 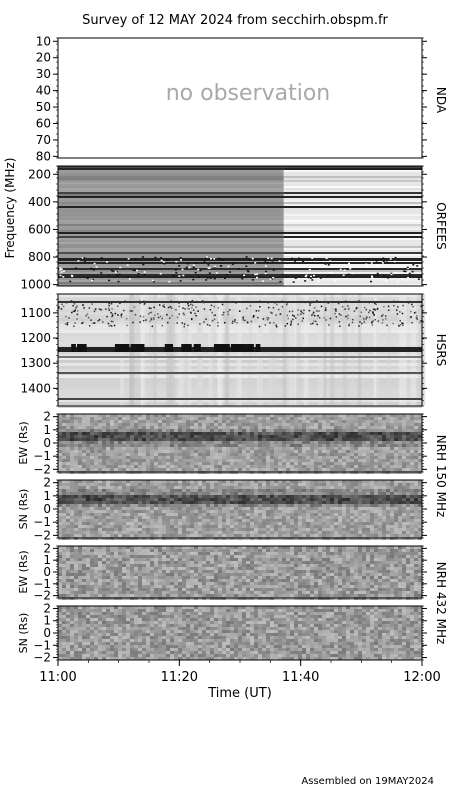 What do you see at coordinates (186, 348) in the screenshot?
I see `hsrs-burst` at bounding box center [186, 348].